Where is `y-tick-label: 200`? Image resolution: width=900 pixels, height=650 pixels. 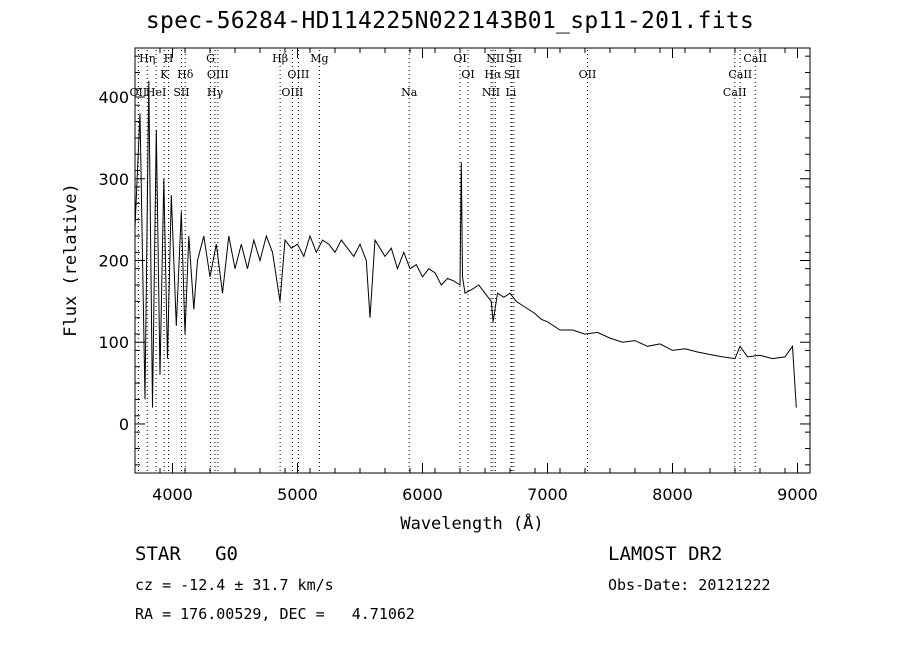 y-tick-label: 200 is located at coordinates (113, 261).